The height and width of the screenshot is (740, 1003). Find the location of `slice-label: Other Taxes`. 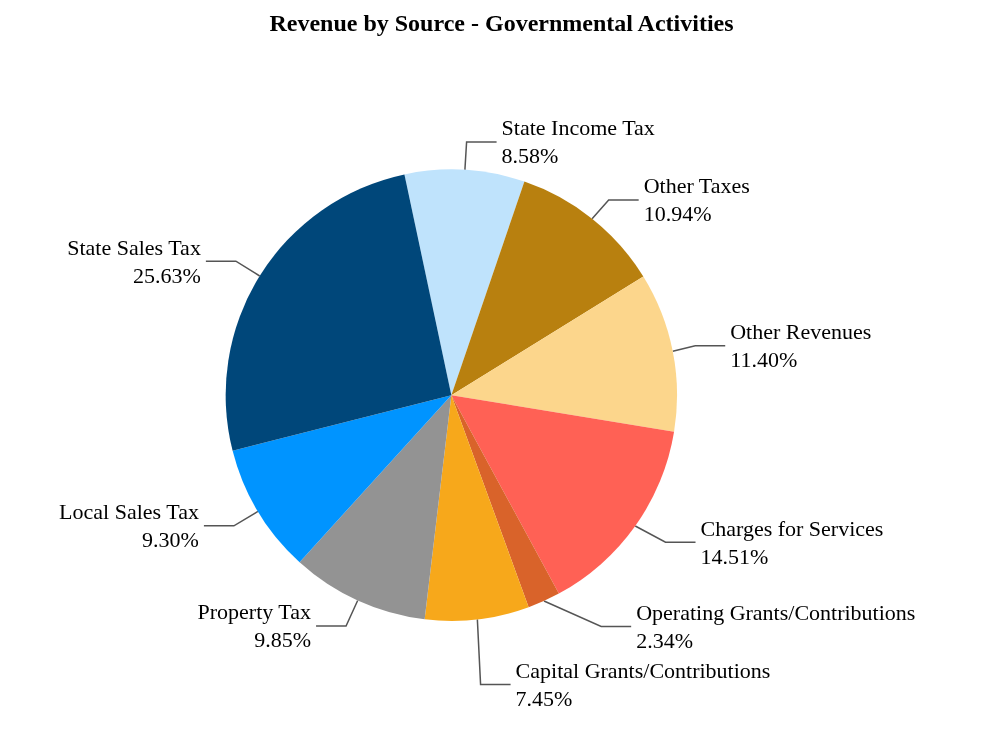

slice-label: Other Taxes is located at coordinates (696, 186).